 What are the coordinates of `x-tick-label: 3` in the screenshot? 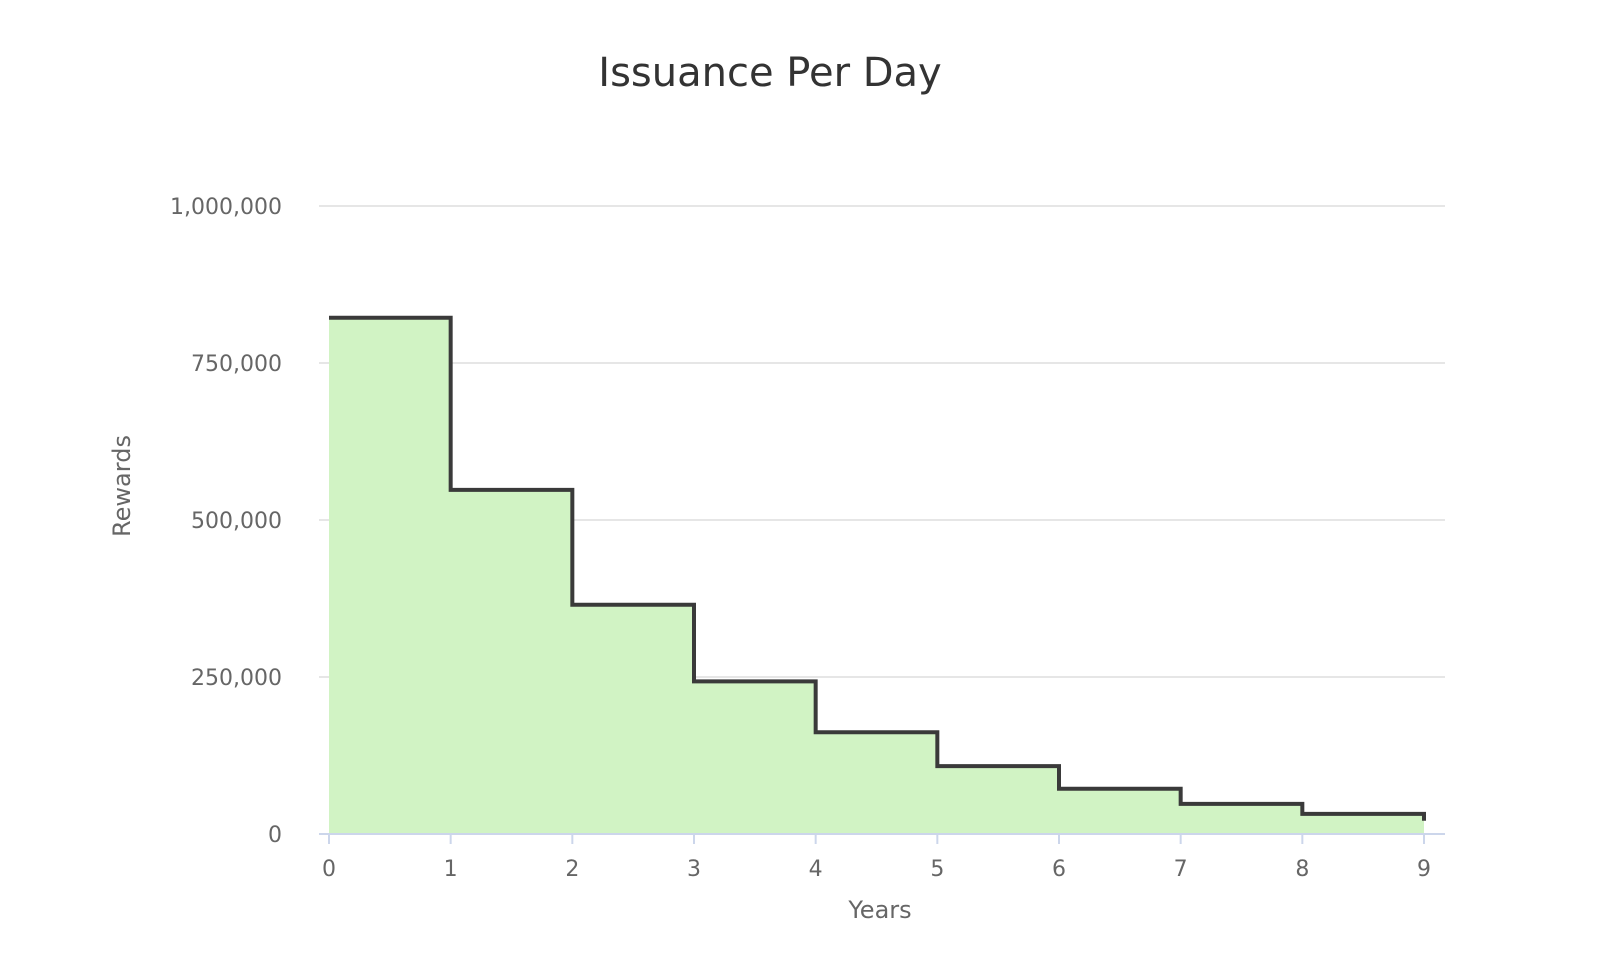 It's located at (694, 869).